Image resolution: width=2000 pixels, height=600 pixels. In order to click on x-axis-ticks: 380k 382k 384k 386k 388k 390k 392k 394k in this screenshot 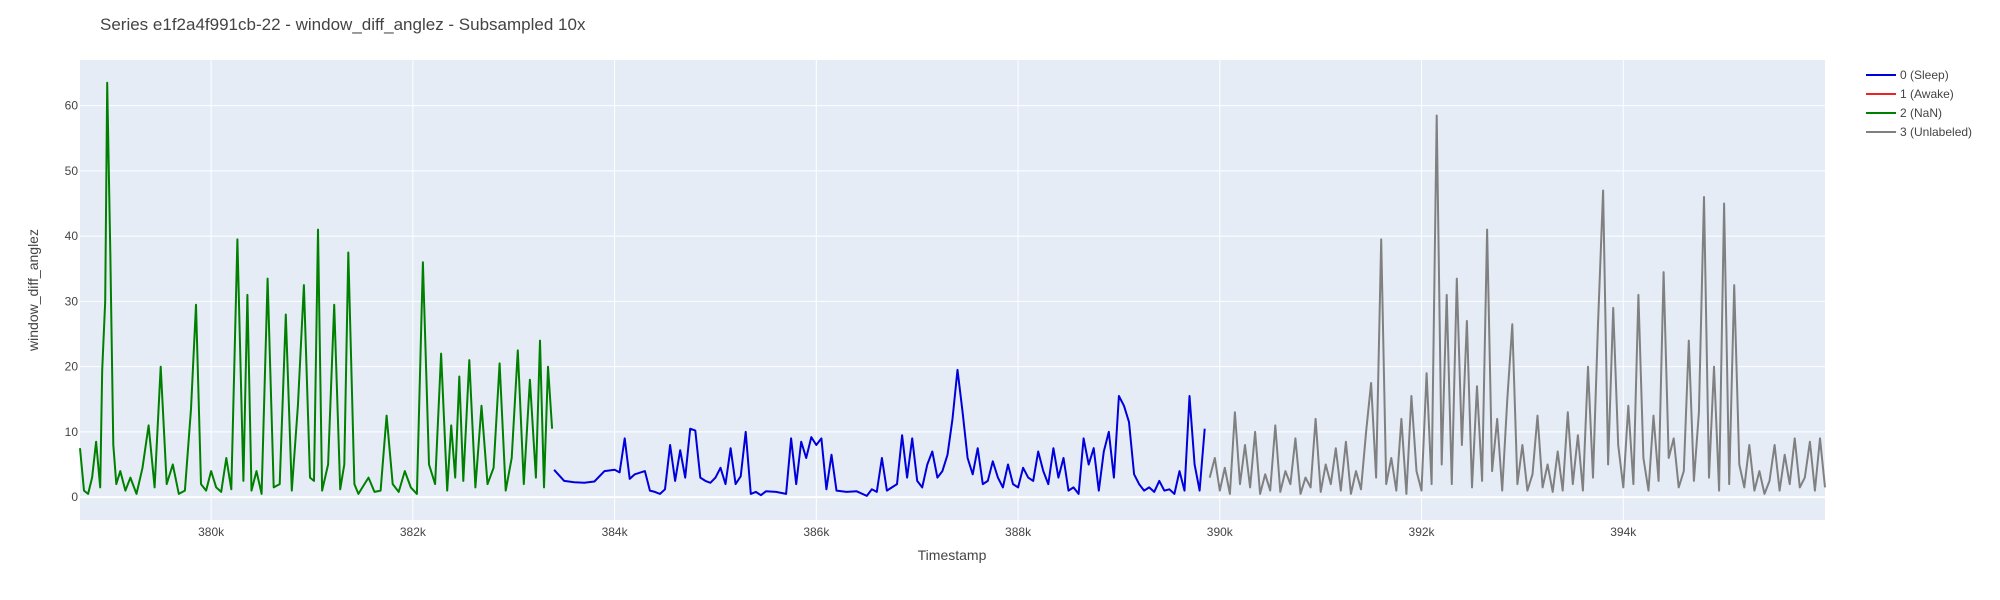, I will do `click(917, 532)`.